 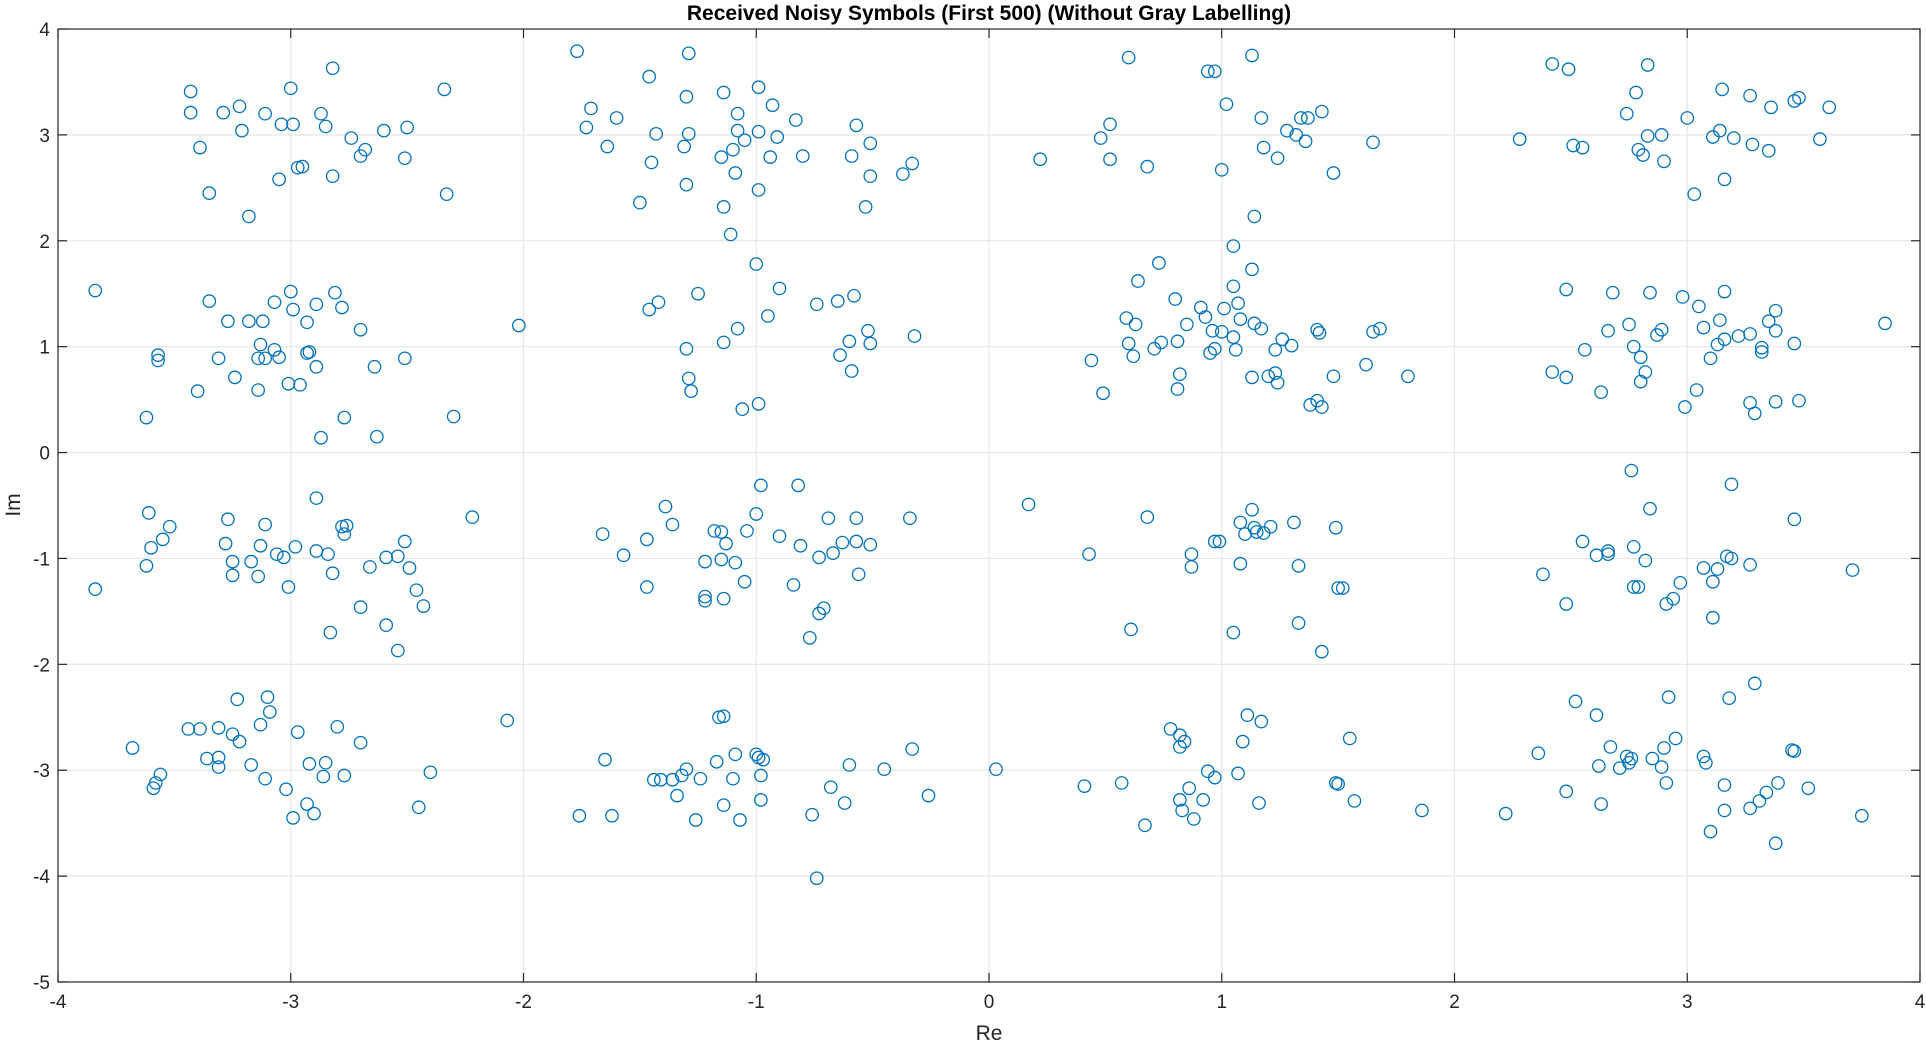 What do you see at coordinates (989, 1033) in the screenshot?
I see `x-axis-label: Re` at bounding box center [989, 1033].